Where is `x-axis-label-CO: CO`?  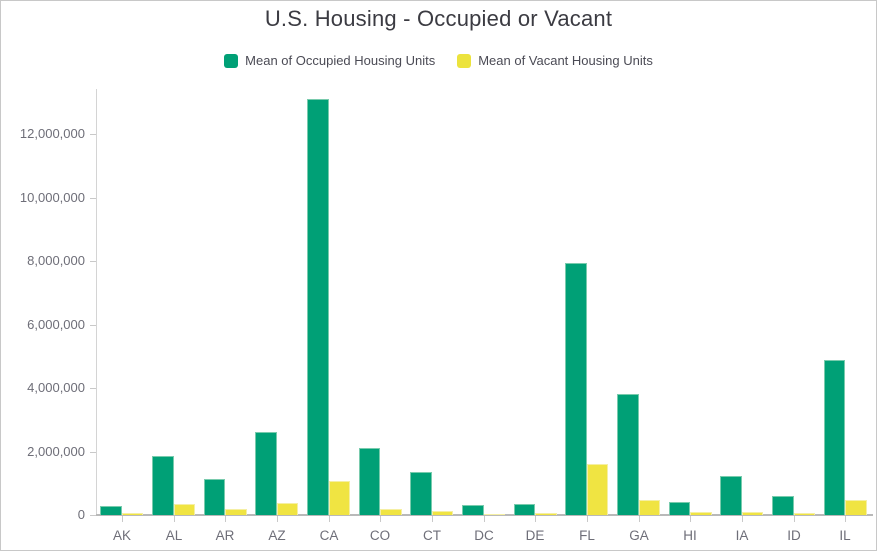 x-axis-label-CO: CO is located at coordinates (380, 535).